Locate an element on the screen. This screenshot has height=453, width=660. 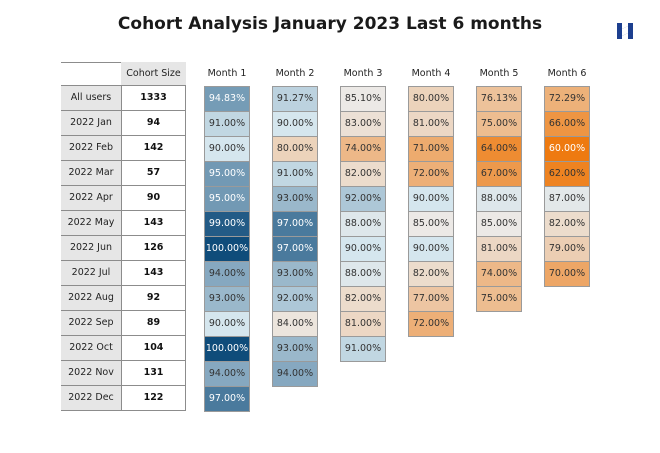
retention-cell: 67.00% is located at coordinates (499, 174).